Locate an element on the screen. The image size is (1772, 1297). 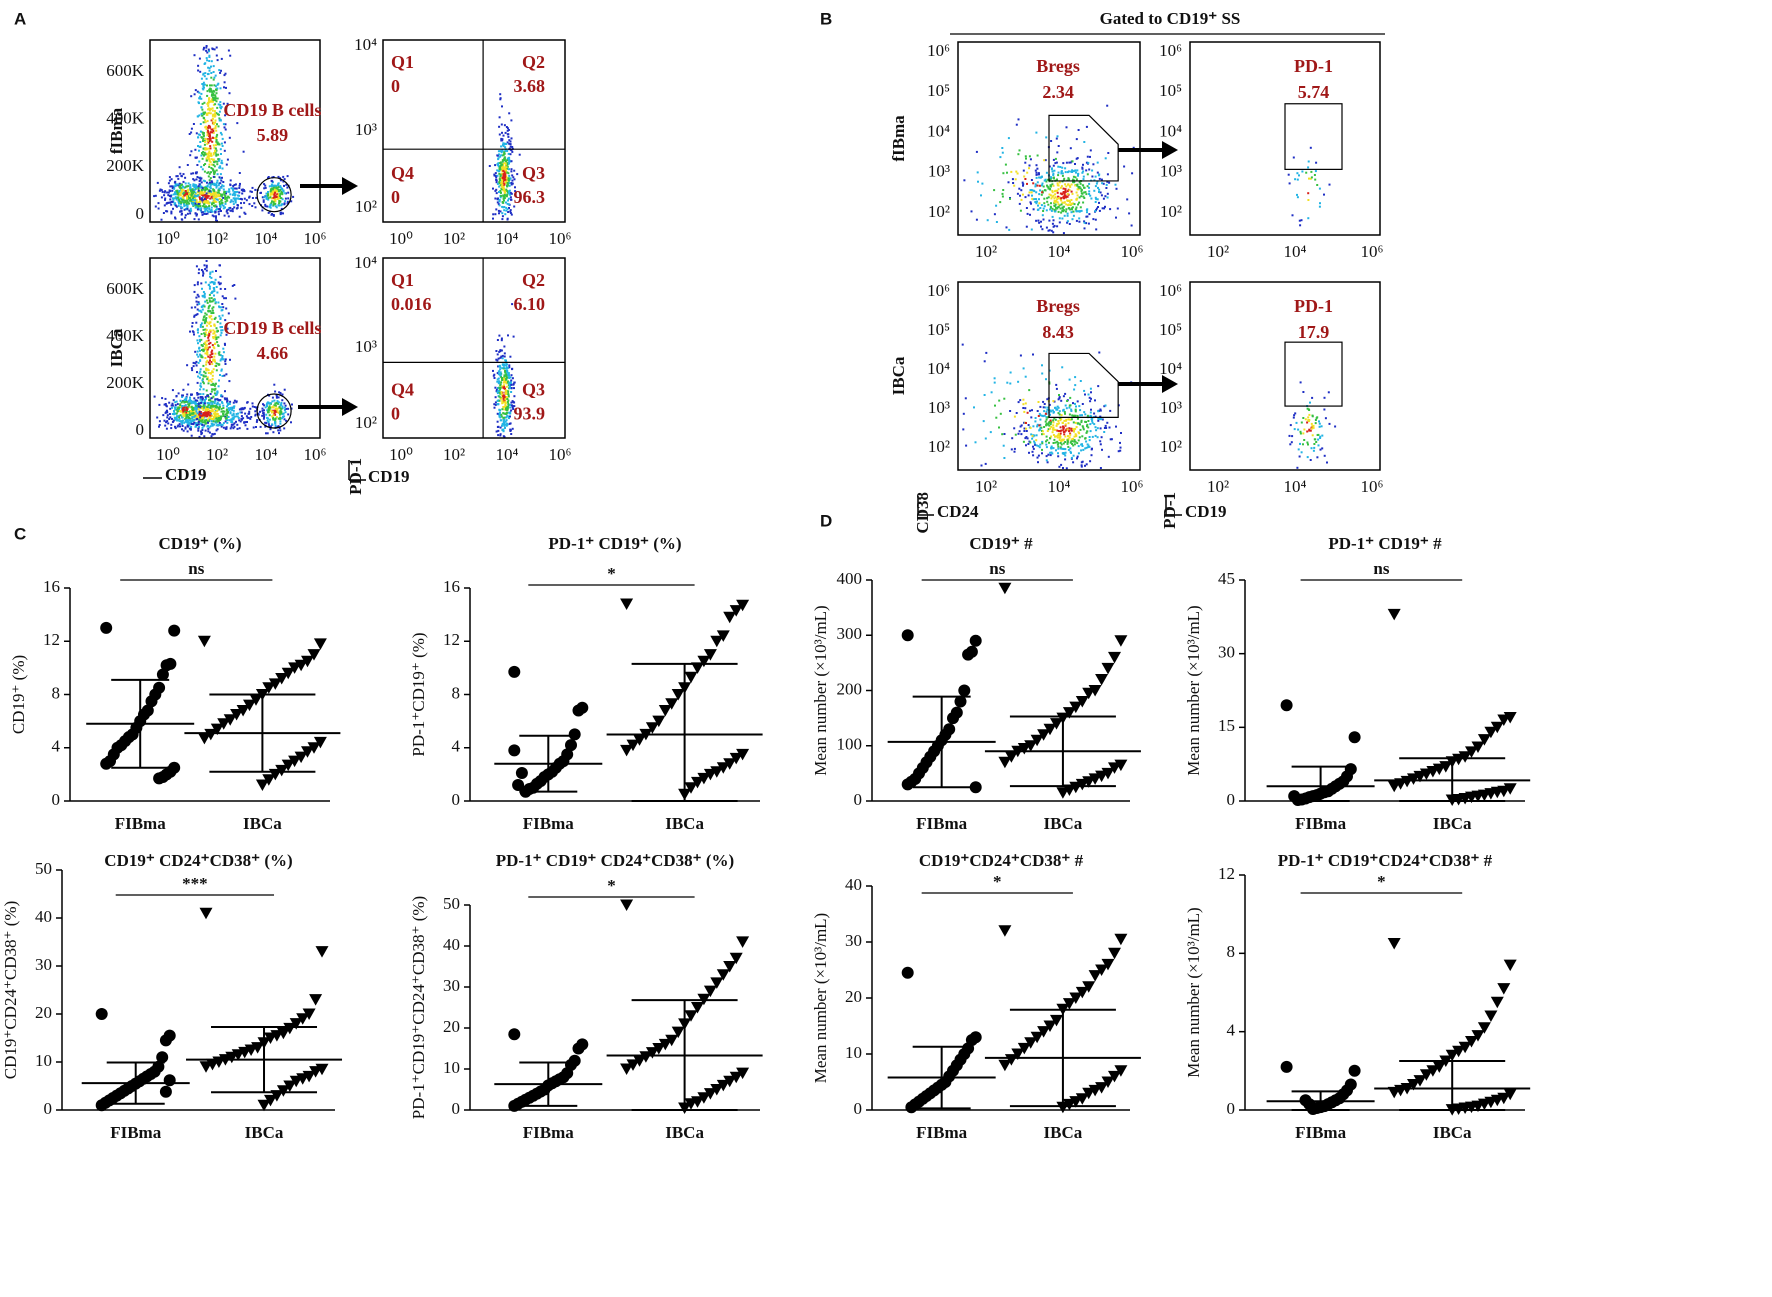
y-tick-label: 10⁵ is located at coordinates (1170, 329).